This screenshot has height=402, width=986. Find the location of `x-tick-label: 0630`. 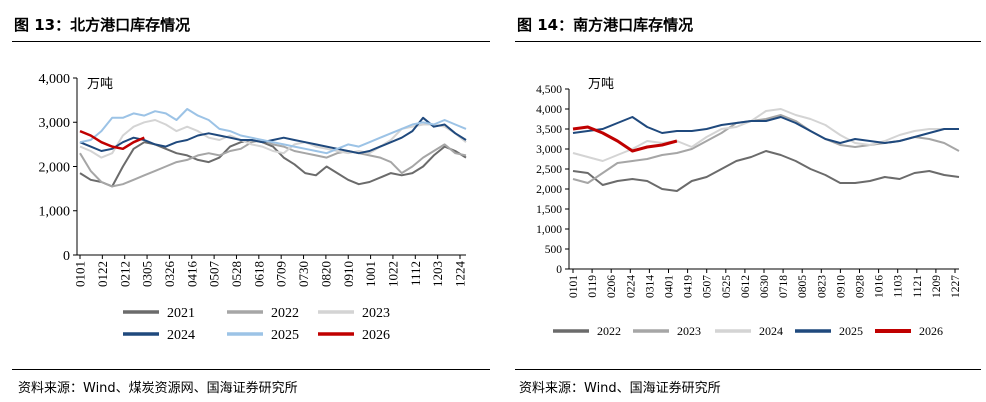

x-tick-label: 0630 is located at coordinates (765, 286).